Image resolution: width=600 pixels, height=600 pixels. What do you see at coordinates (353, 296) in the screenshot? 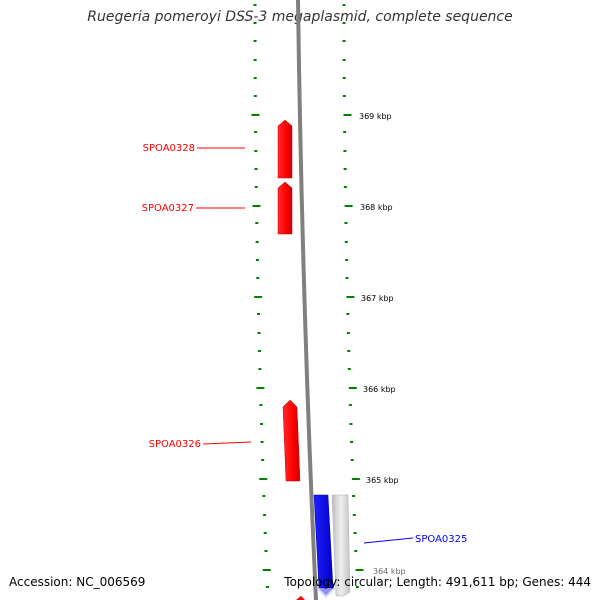
I see `outer-tick-marks` at bounding box center [353, 296].